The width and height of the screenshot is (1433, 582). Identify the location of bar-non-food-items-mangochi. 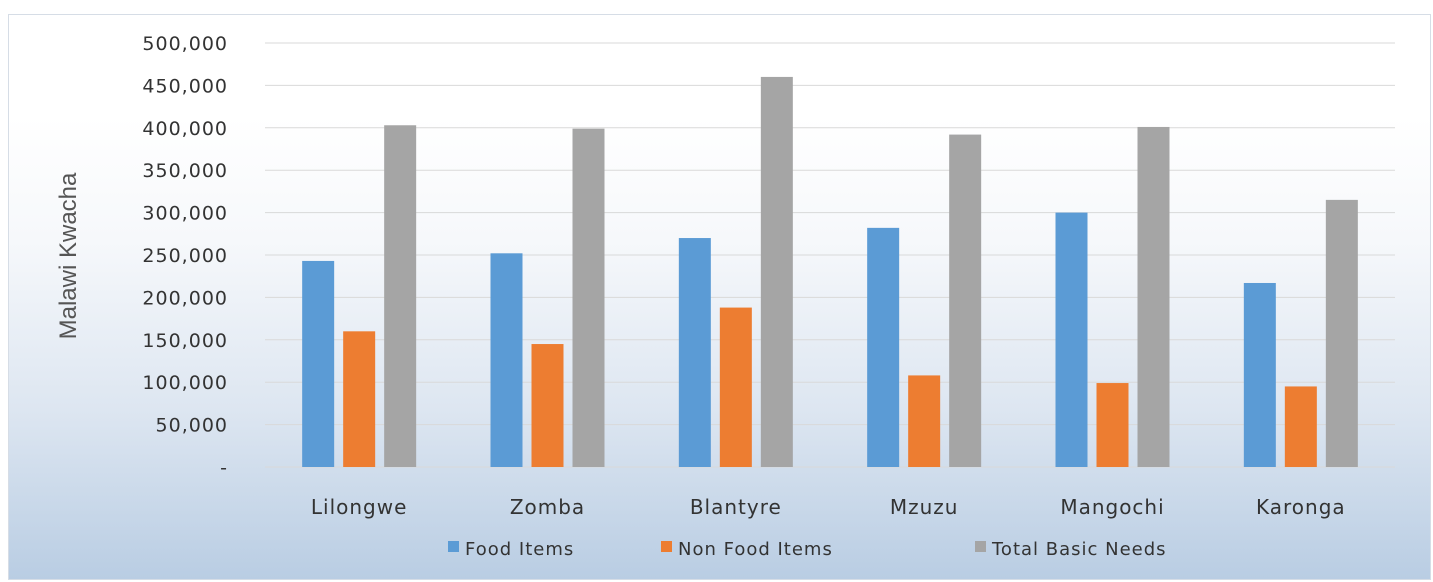
(1112, 425).